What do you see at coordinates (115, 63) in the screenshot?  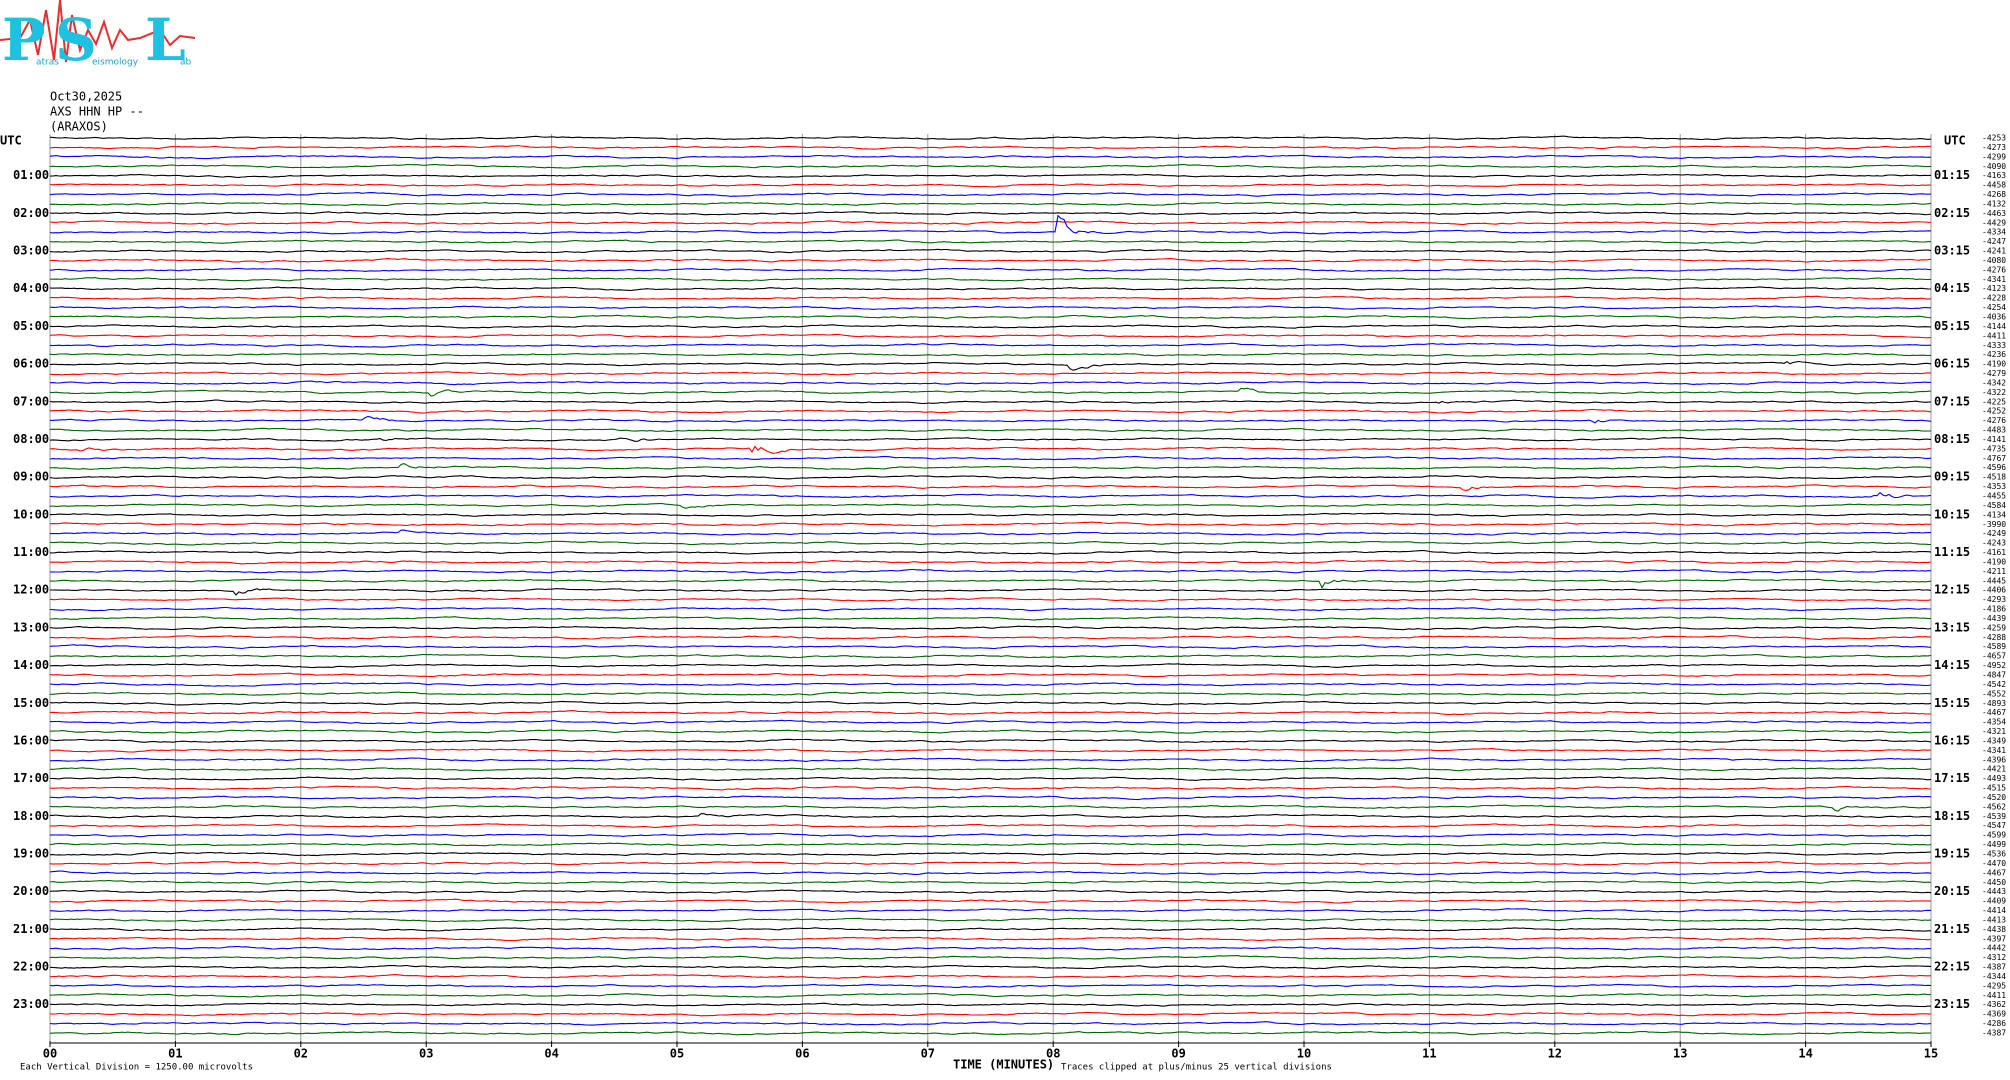 I see `logo-word: eismology` at bounding box center [115, 63].